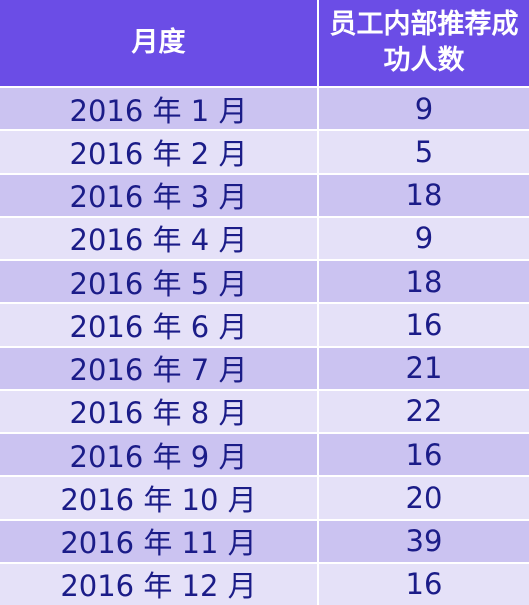  Describe the element at coordinates (159, 540) in the screenshot. I see `month-cell: 2016 年 11 月` at that location.